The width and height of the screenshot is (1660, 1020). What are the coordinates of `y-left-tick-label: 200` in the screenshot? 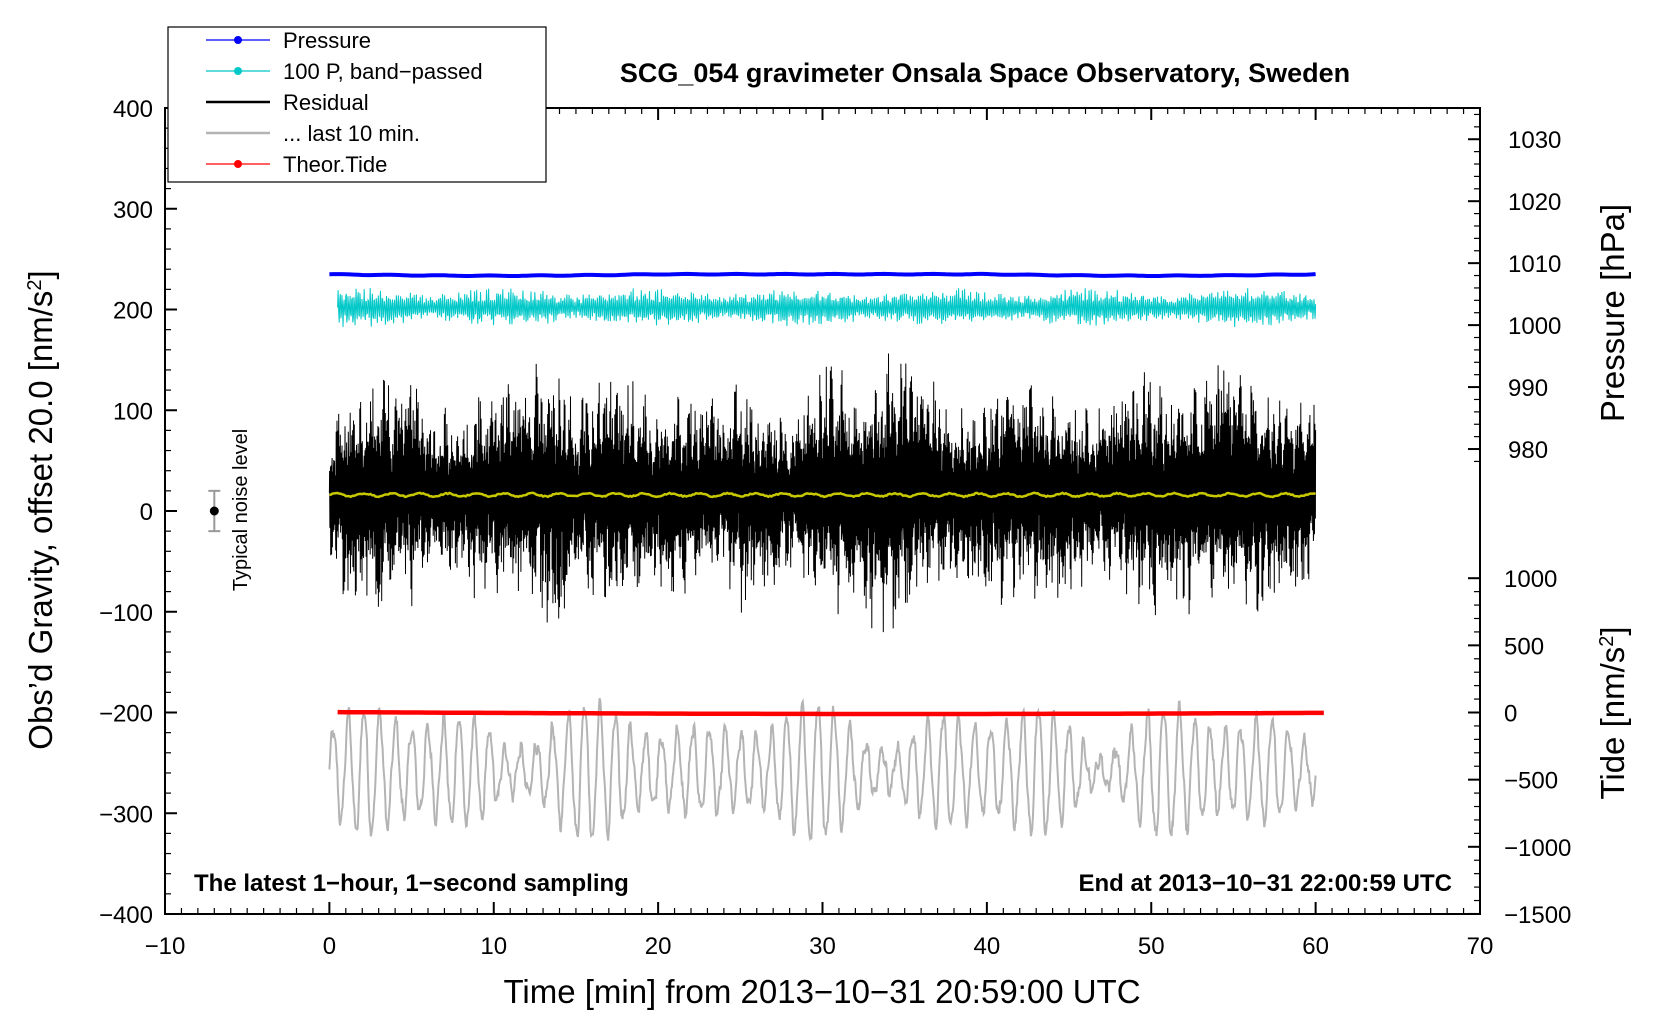 It's located at (133, 311).